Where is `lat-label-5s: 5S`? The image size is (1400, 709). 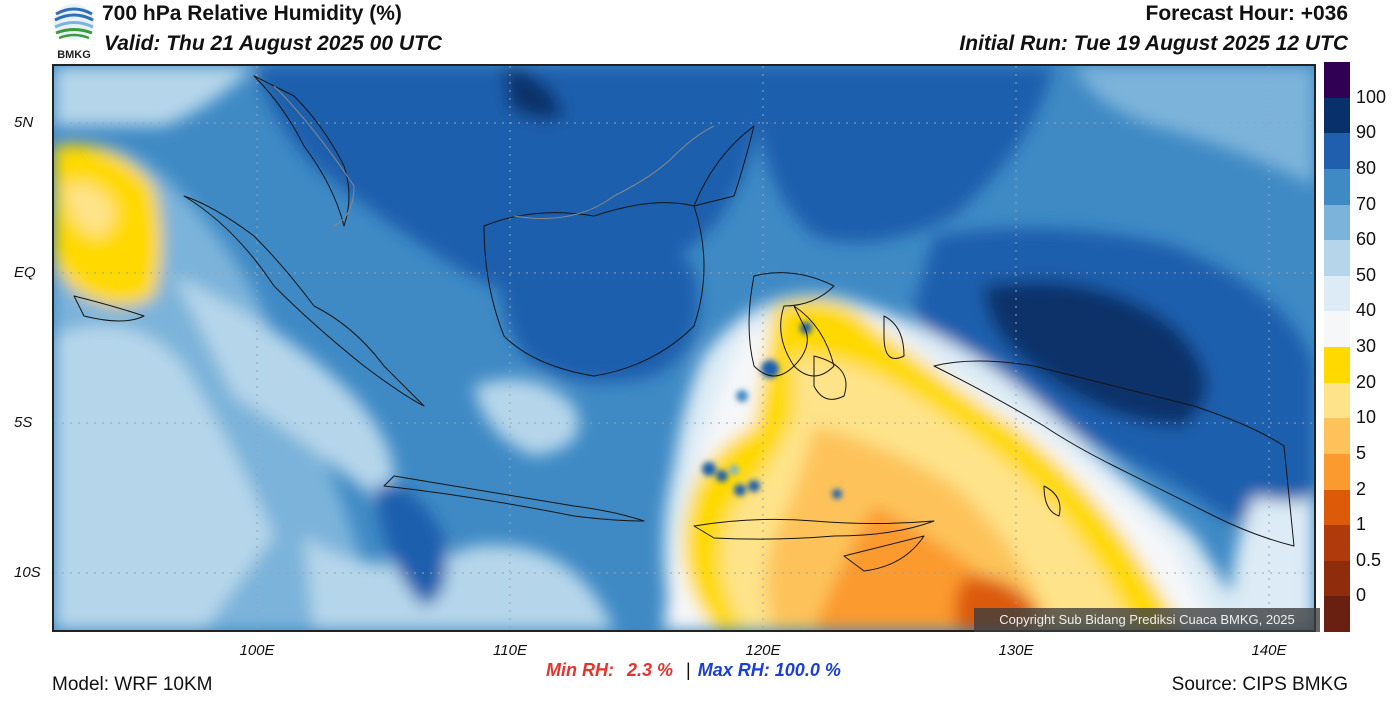 lat-label-5s: 5S is located at coordinates (23, 422).